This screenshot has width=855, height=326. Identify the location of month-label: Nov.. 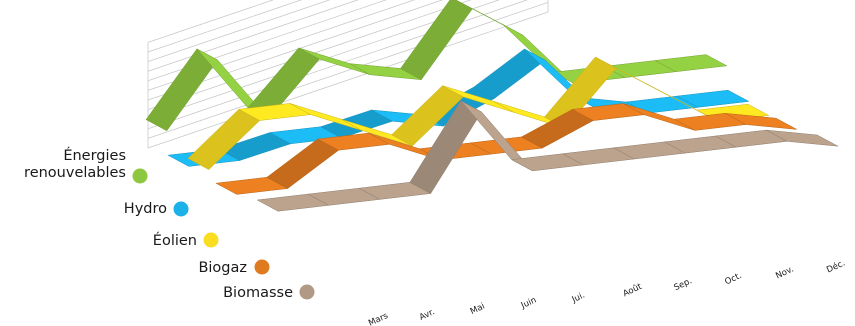
(784, 272).